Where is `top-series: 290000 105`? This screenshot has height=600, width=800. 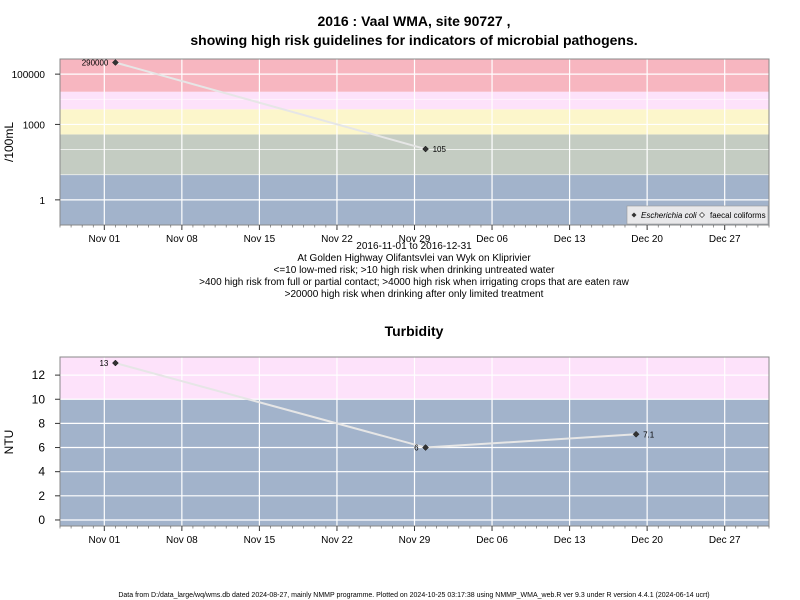 top-series: 290000 105 is located at coordinates (264, 107).